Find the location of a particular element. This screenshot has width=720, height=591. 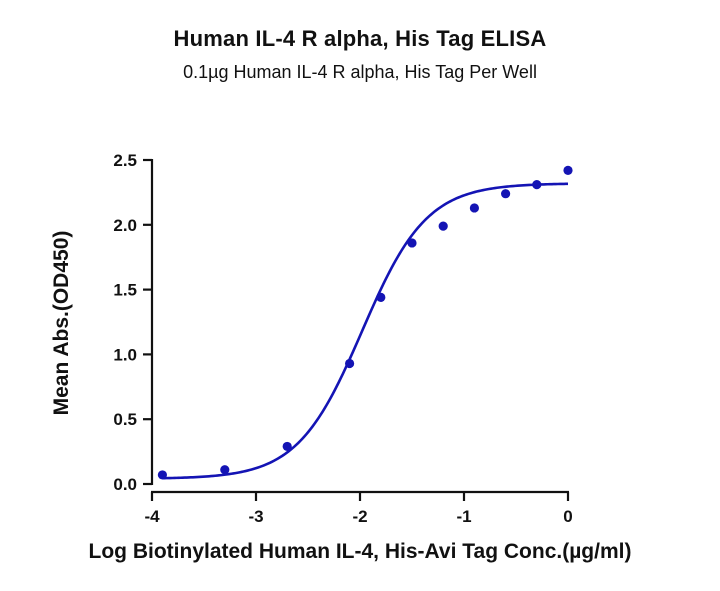

y-tick-label: 2.0 is located at coordinates (125, 225).